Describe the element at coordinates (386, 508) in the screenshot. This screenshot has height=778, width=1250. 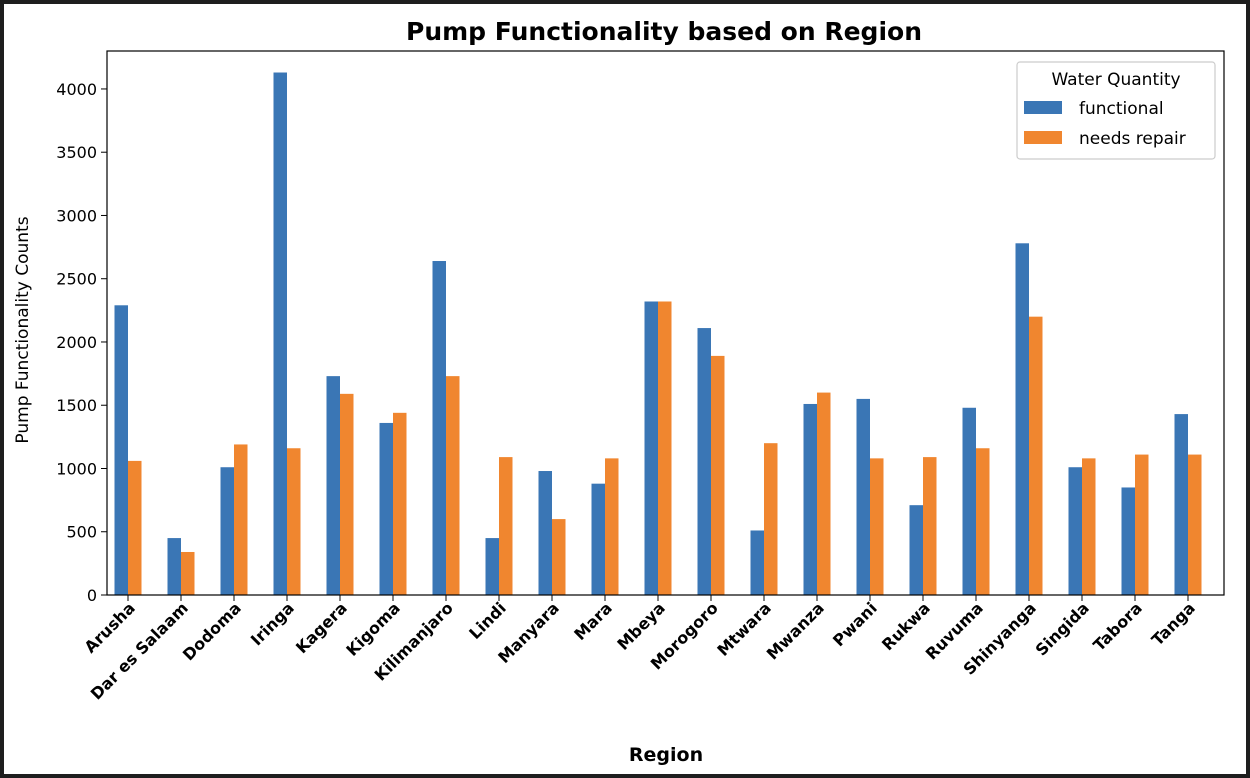
I see `bar-functional-kigoma` at that location.